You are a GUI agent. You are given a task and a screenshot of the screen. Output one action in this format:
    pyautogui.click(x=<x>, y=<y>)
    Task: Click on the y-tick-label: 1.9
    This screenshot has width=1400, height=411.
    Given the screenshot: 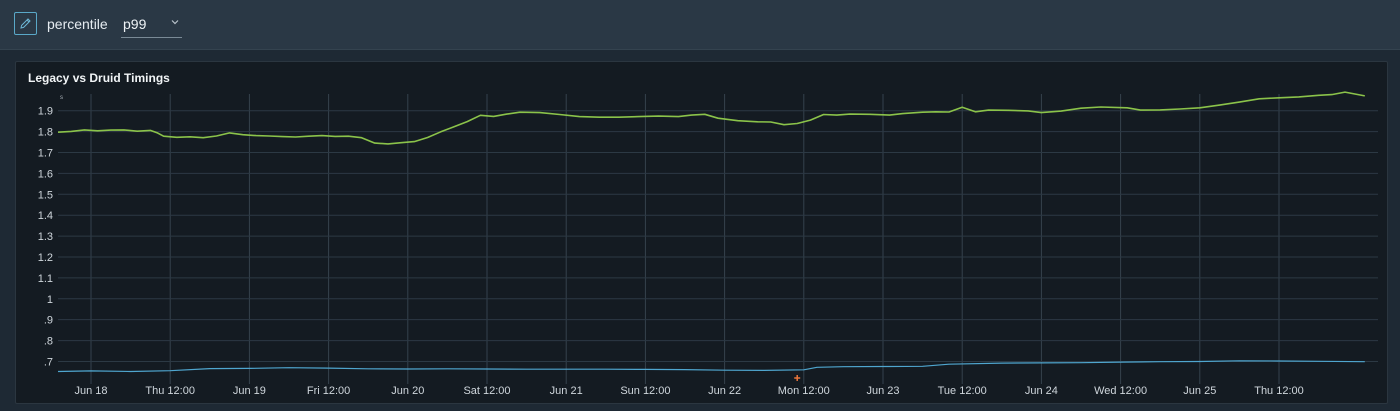 What is the action you would take?
    pyautogui.click(x=45, y=112)
    